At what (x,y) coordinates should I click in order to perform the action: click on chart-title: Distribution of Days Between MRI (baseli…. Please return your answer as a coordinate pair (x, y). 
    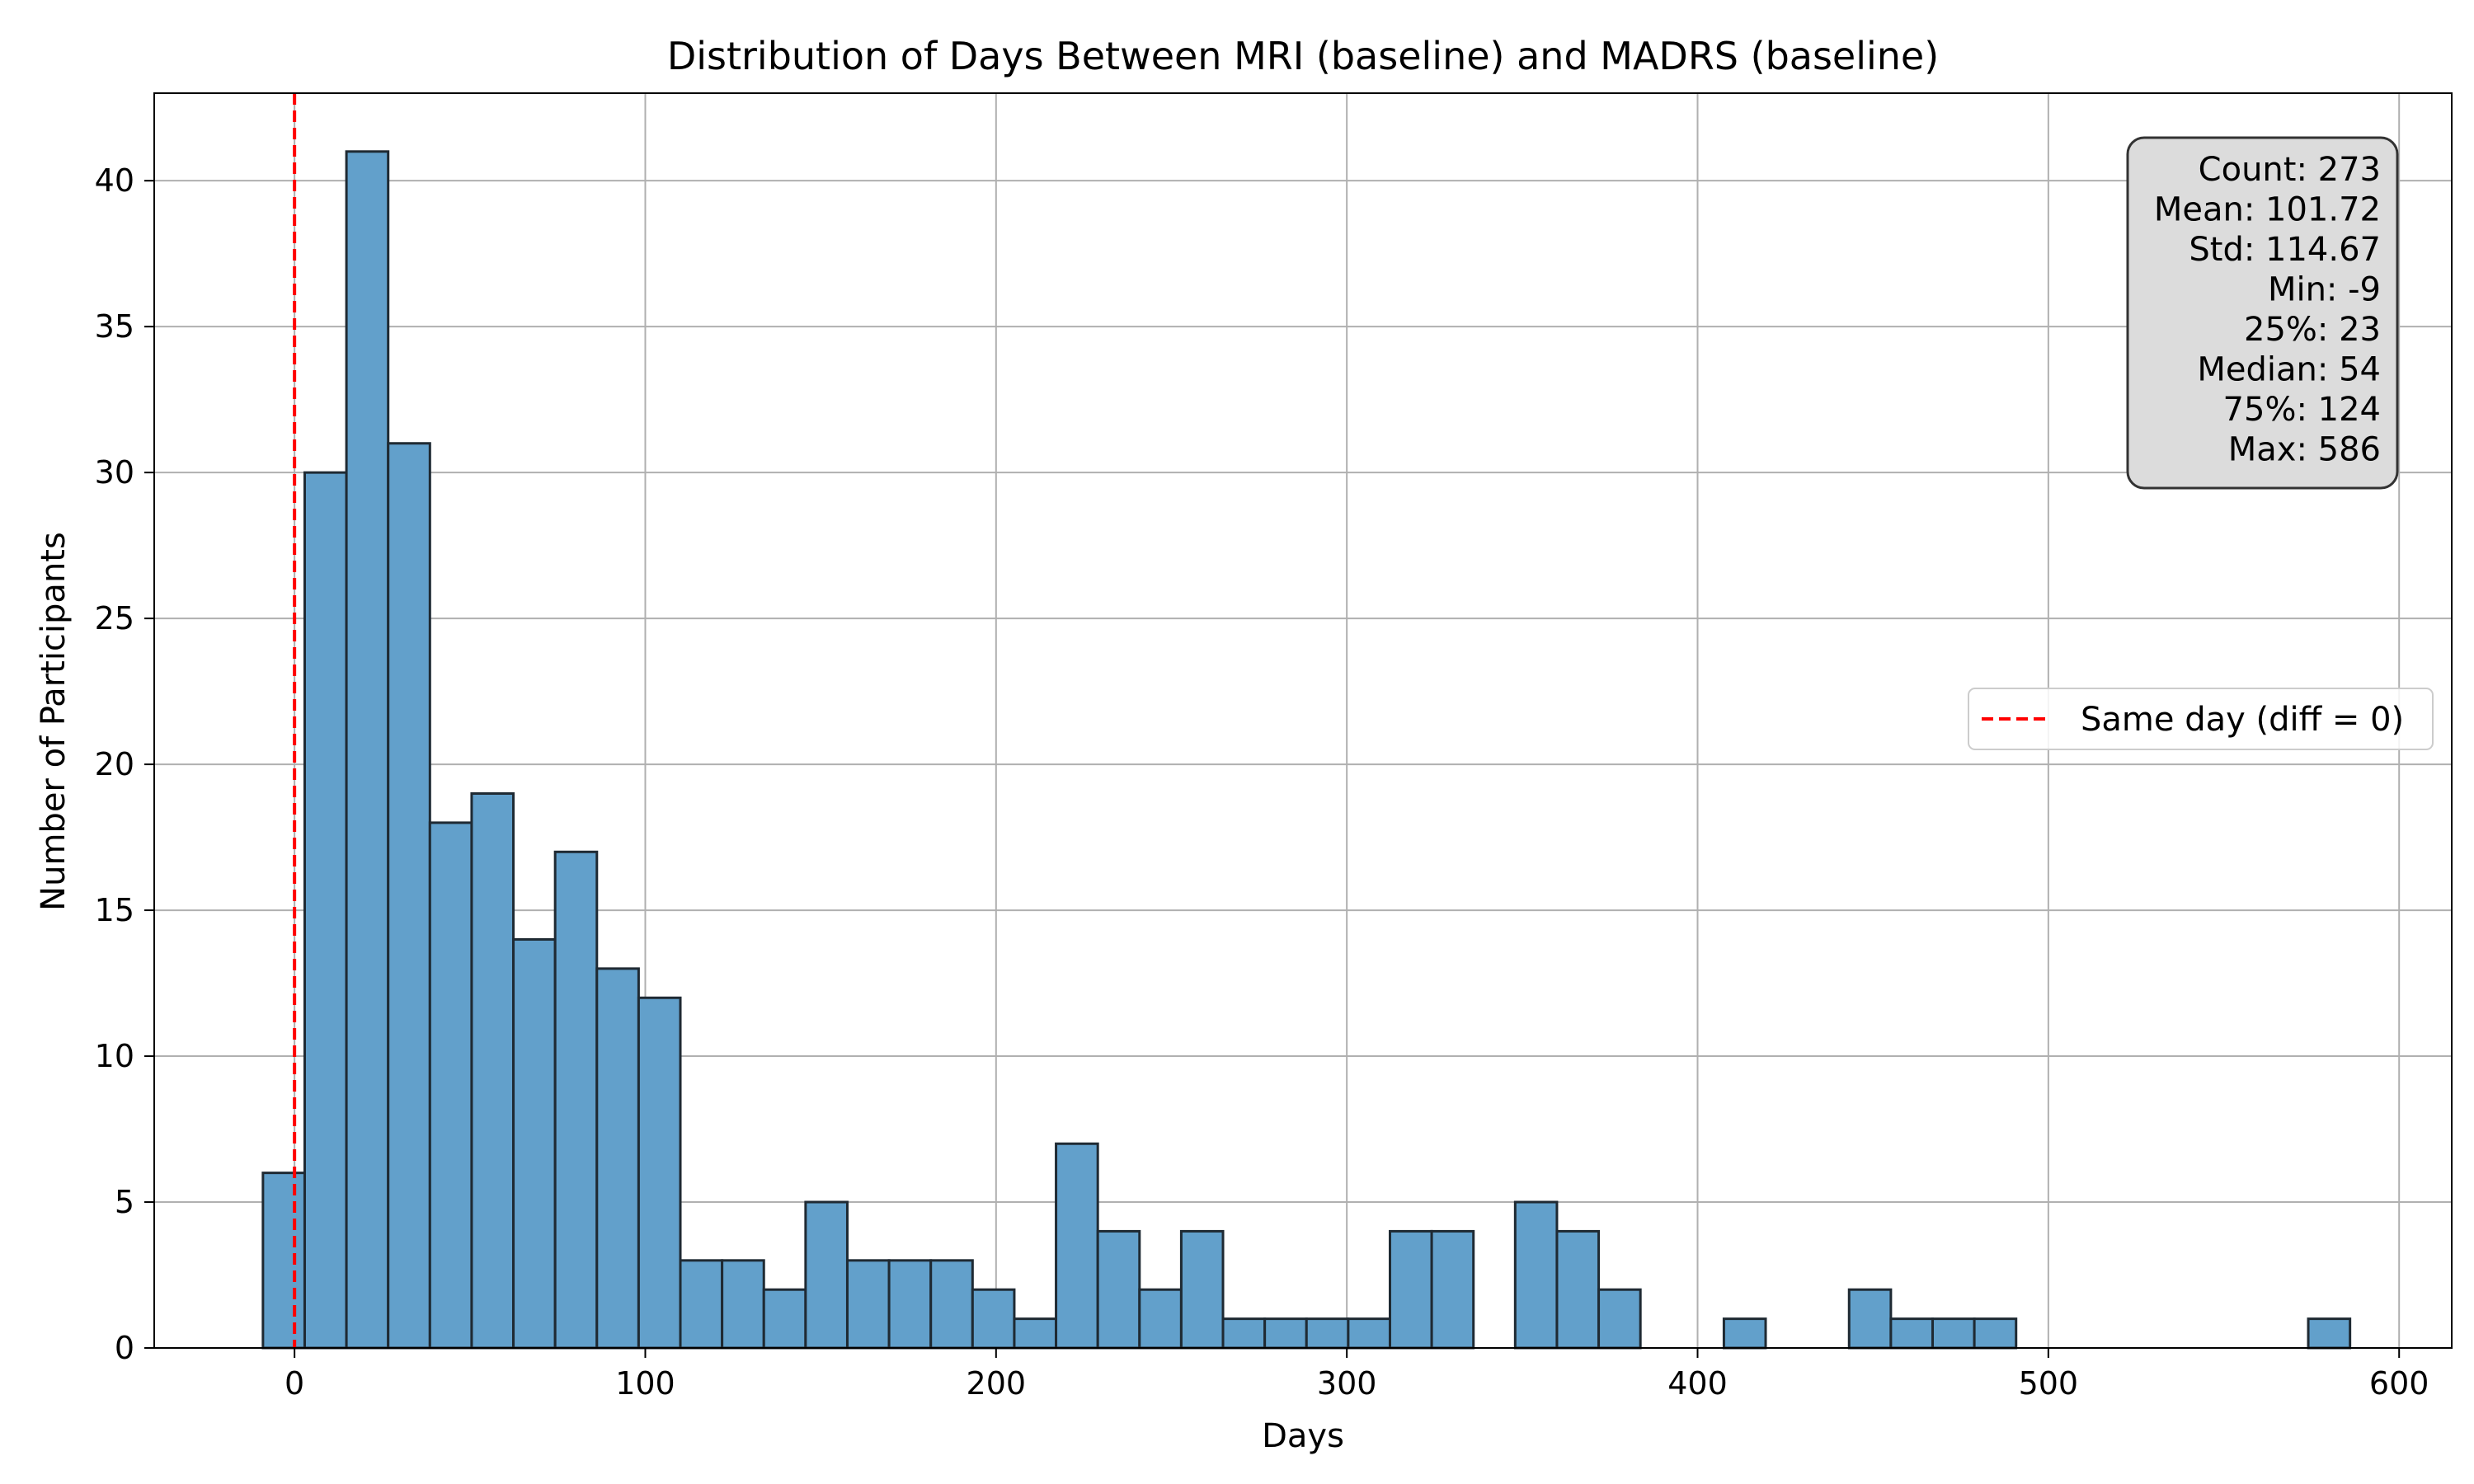
    Looking at the image, I should click on (1303, 56).